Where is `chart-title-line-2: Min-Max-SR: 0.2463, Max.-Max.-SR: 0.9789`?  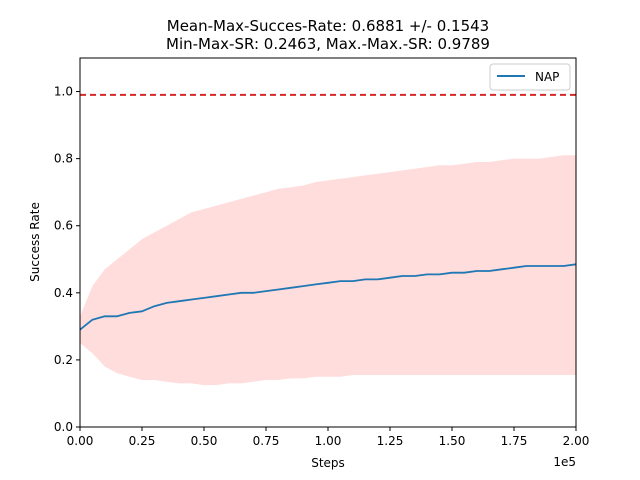
chart-title-line-2: Min-Max-SR: 0.2463, Max.-Max.-SR: 0.9789 is located at coordinates (328, 44).